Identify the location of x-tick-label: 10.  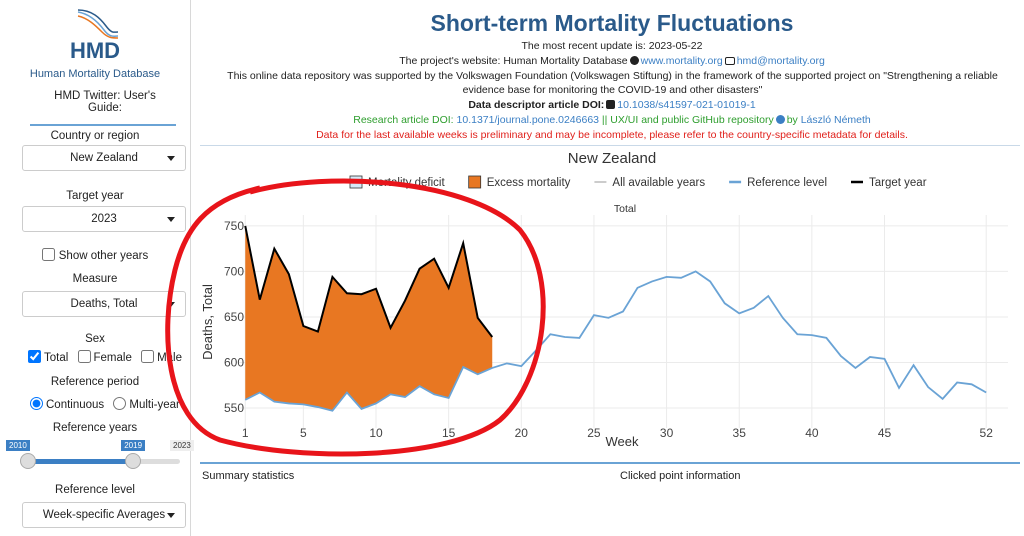
(376, 433).